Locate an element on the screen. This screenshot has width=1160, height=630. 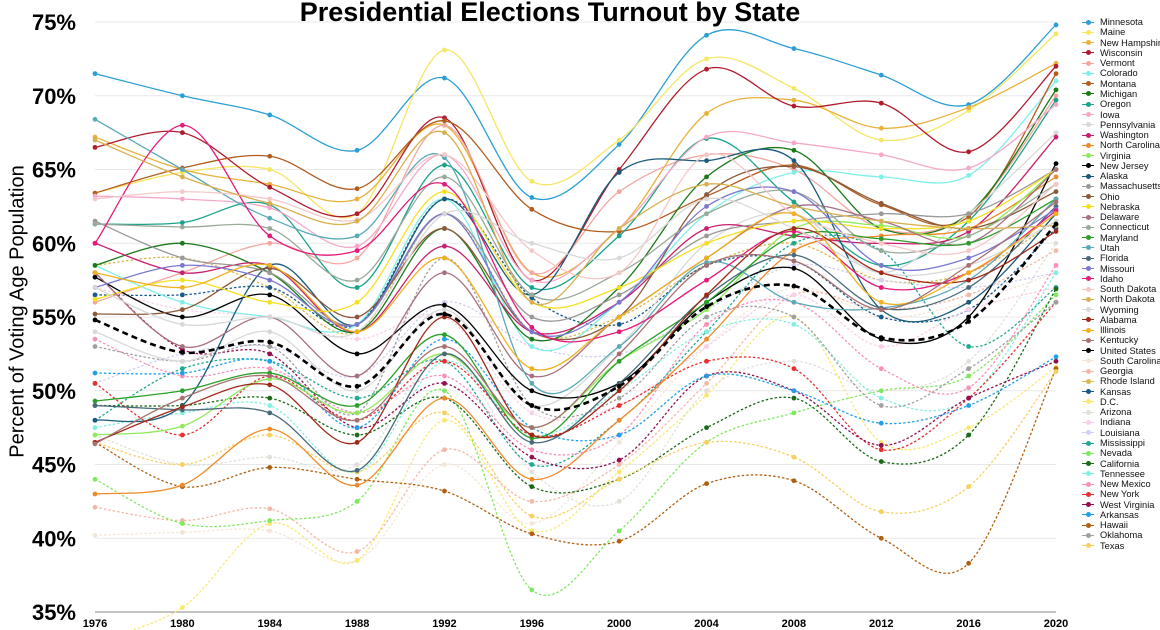
data-point-new-hampshire is located at coordinates (969, 107).